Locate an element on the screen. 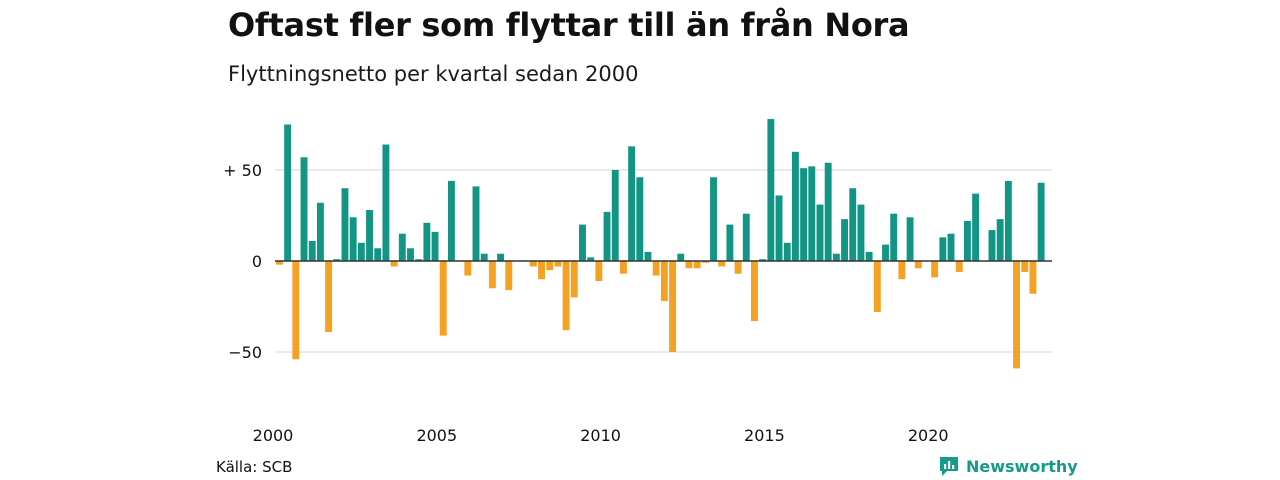 This screenshot has width=1280, height=480. y-tick-label: 0 is located at coordinates (257, 261).